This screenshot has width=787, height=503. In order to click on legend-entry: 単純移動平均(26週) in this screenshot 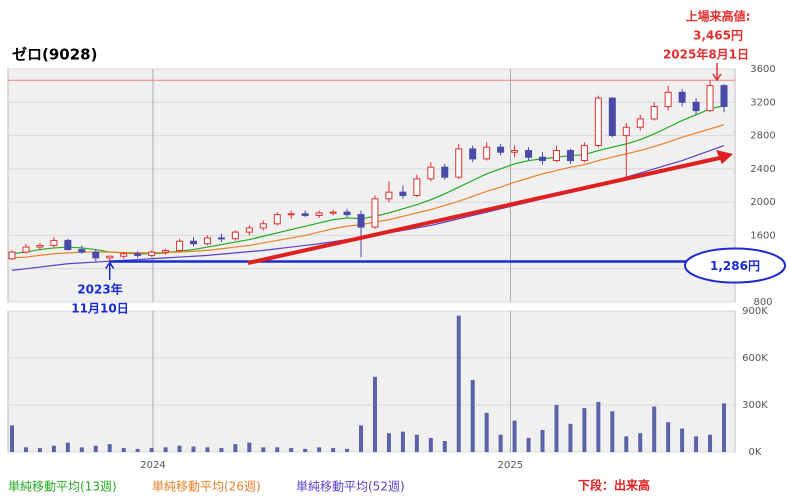, I will do `click(206, 487)`.